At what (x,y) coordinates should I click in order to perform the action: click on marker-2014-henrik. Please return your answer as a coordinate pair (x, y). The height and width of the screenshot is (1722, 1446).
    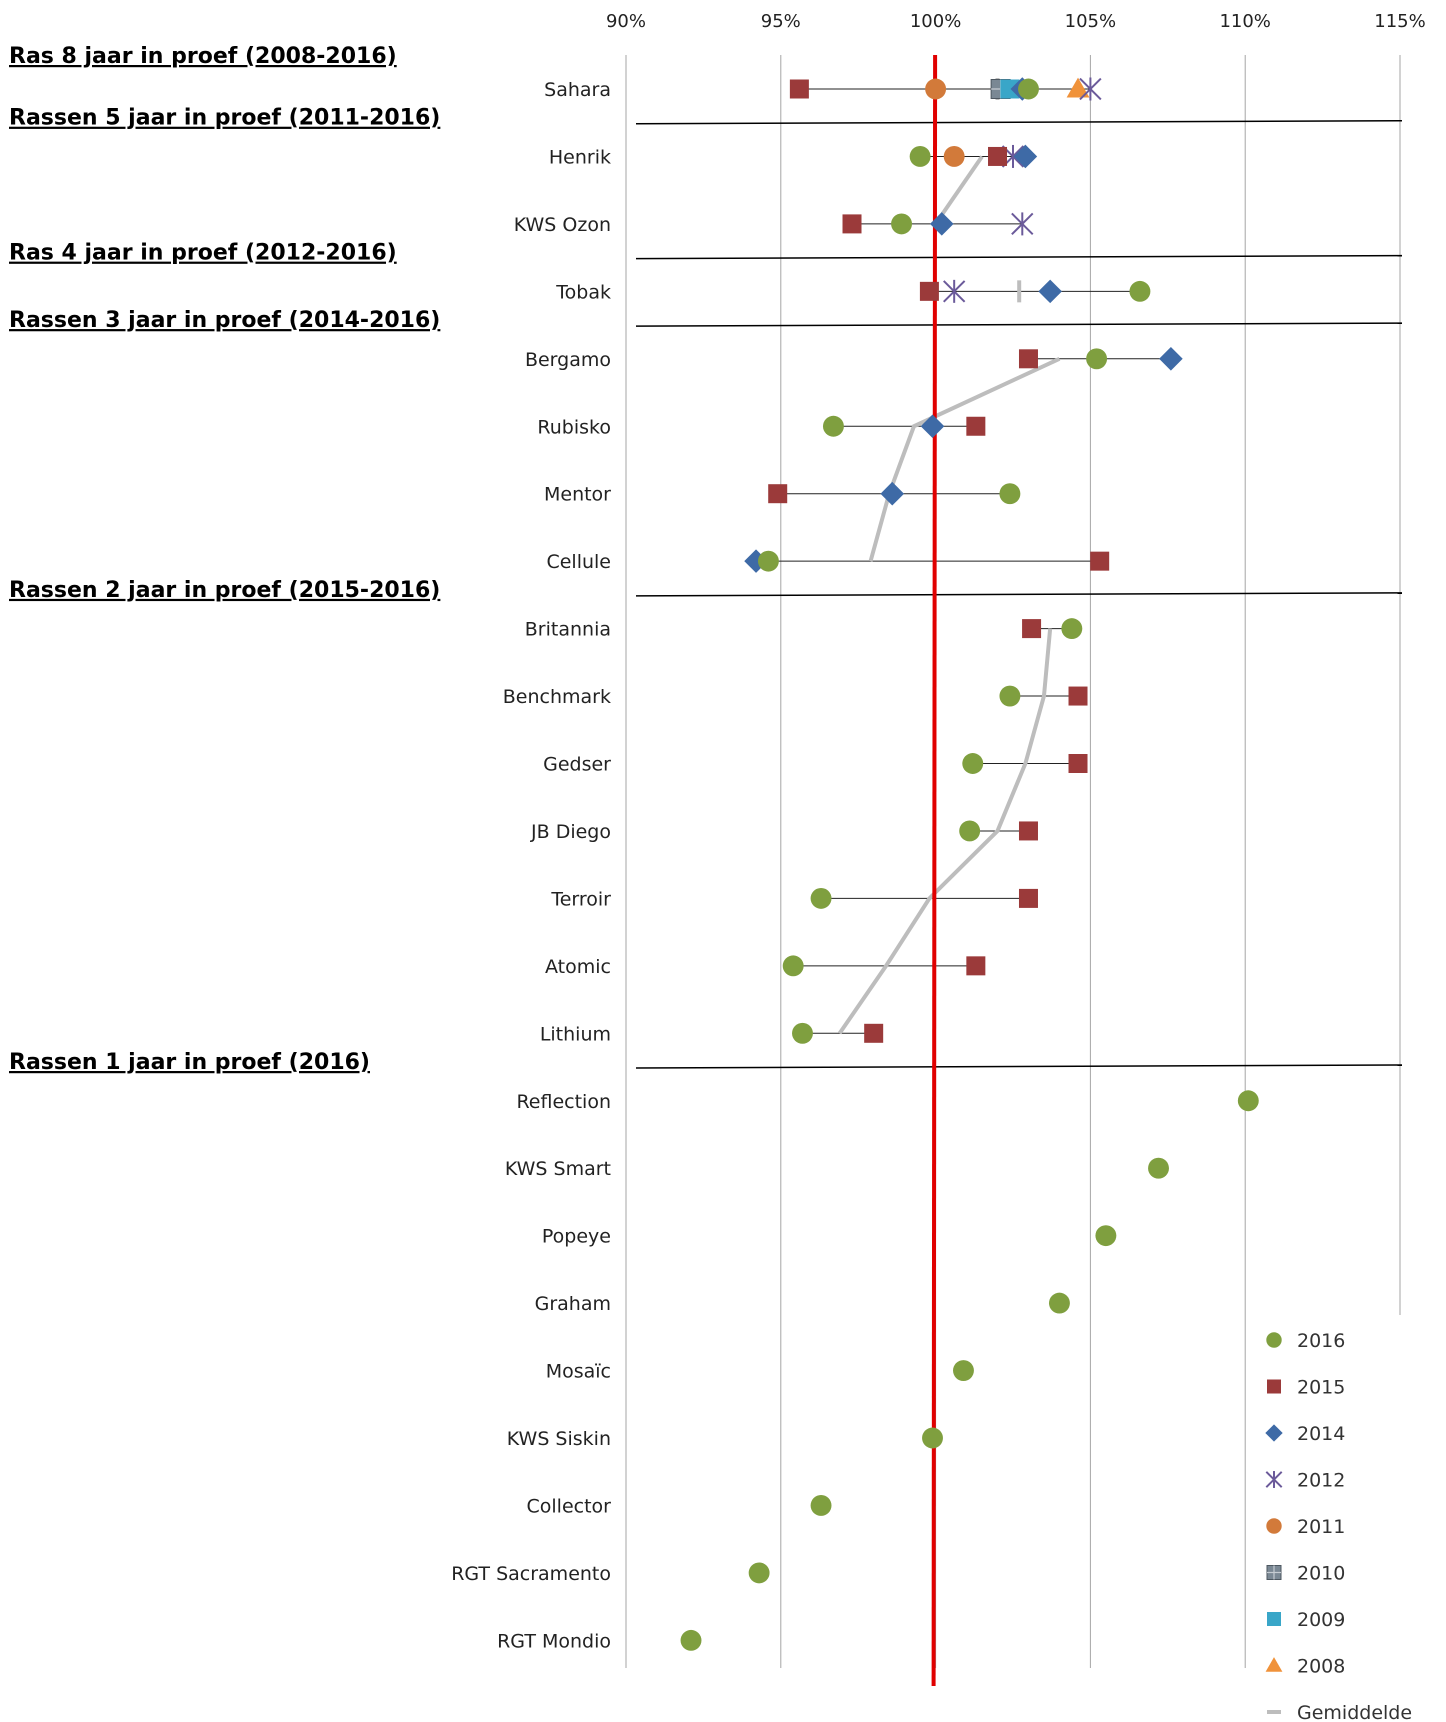
    Looking at the image, I should click on (1025, 156).